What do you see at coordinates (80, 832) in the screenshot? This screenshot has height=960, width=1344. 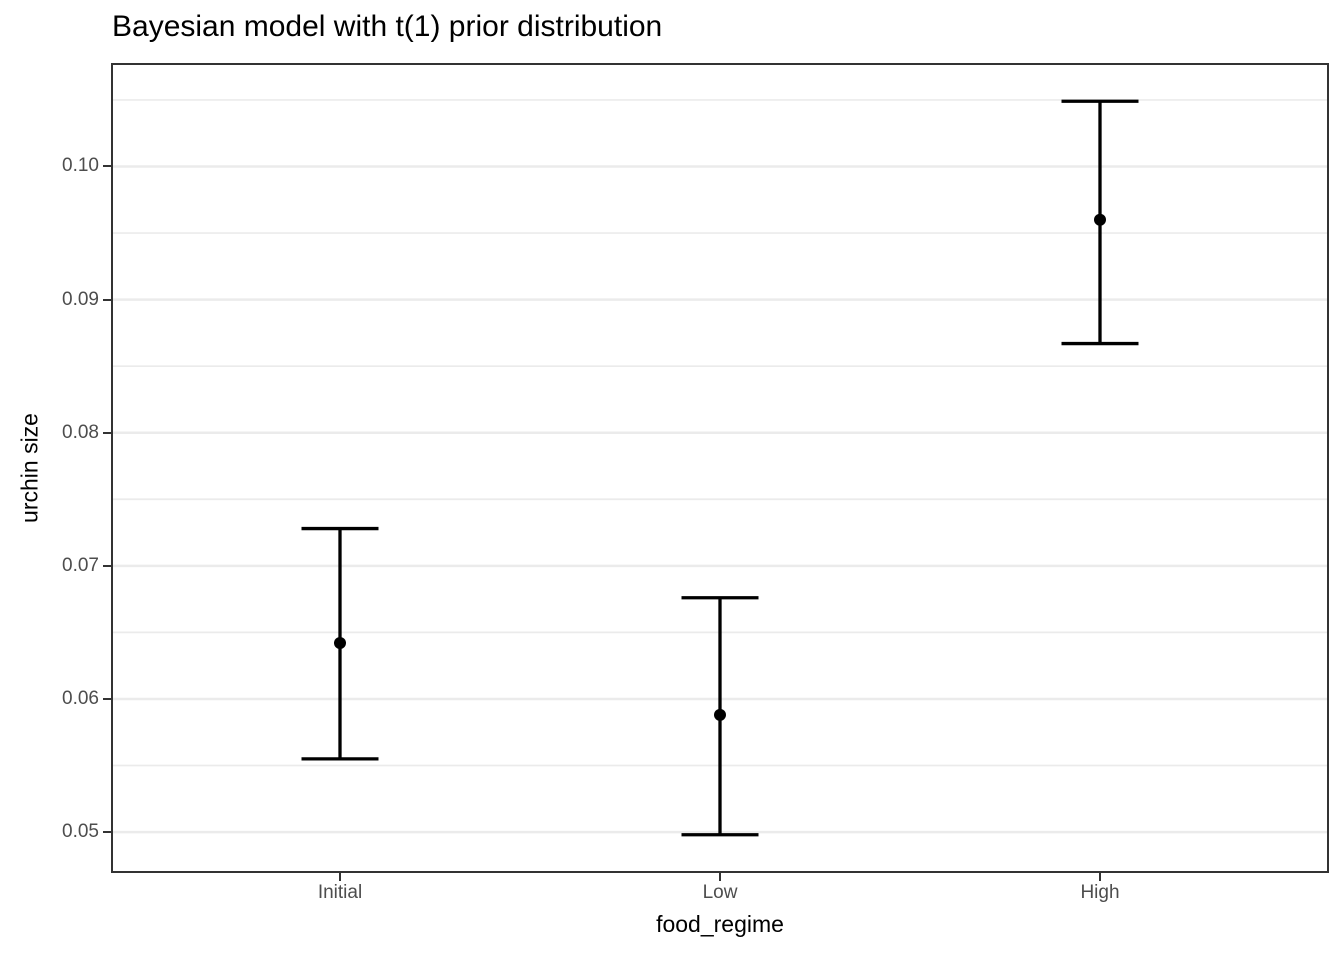 I see `y-tick-label: 0.05` at bounding box center [80, 832].